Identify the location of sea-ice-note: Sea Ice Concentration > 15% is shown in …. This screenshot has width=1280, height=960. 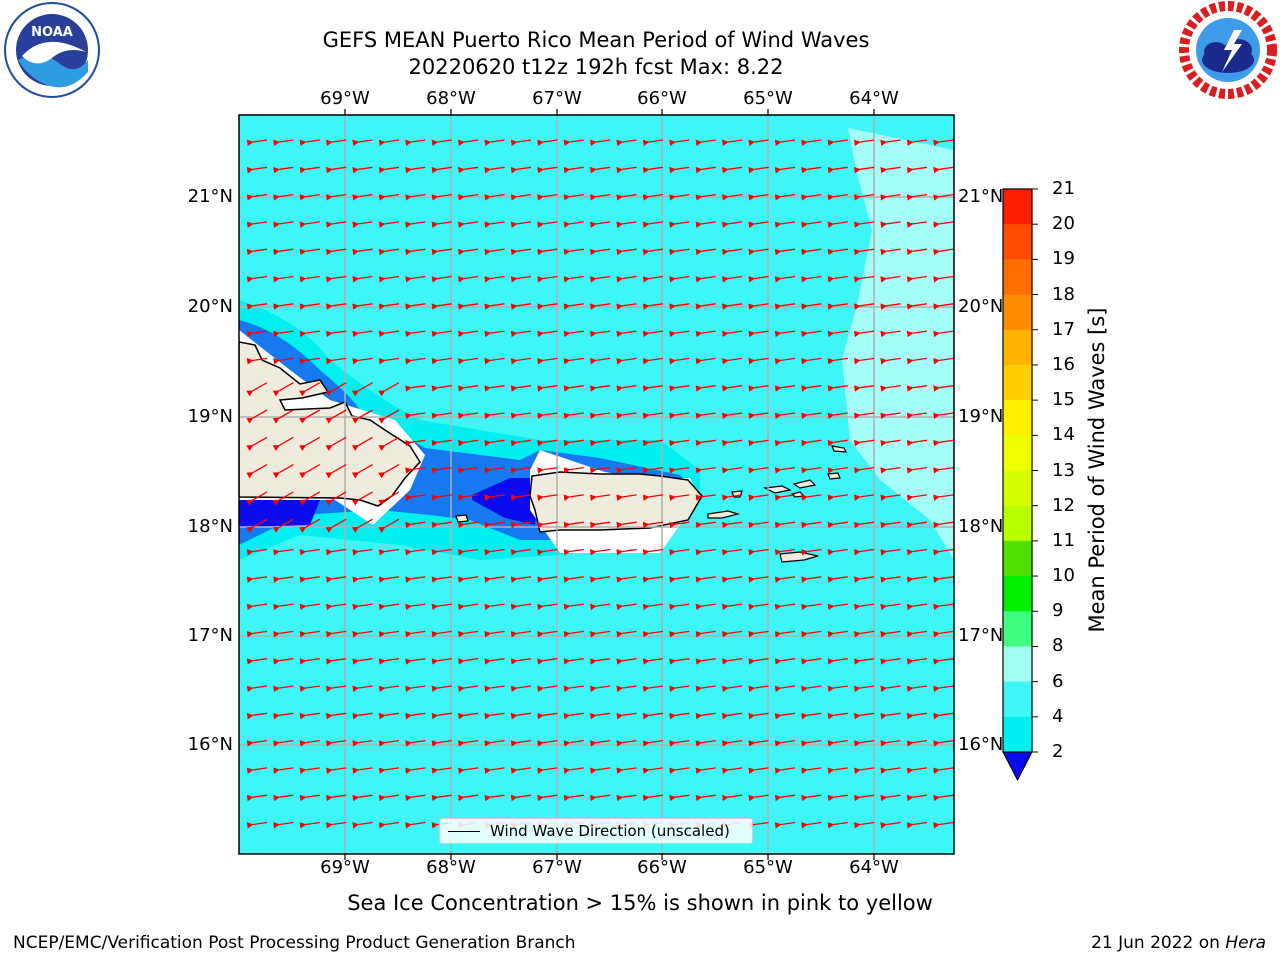
(640, 903).